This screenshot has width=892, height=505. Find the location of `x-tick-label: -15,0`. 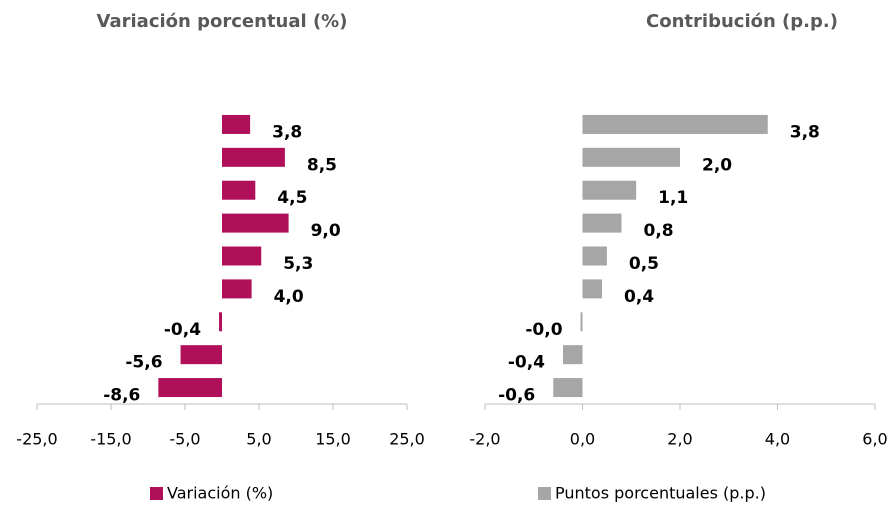

x-tick-label: -15,0 is located at coordinates (110, 439).